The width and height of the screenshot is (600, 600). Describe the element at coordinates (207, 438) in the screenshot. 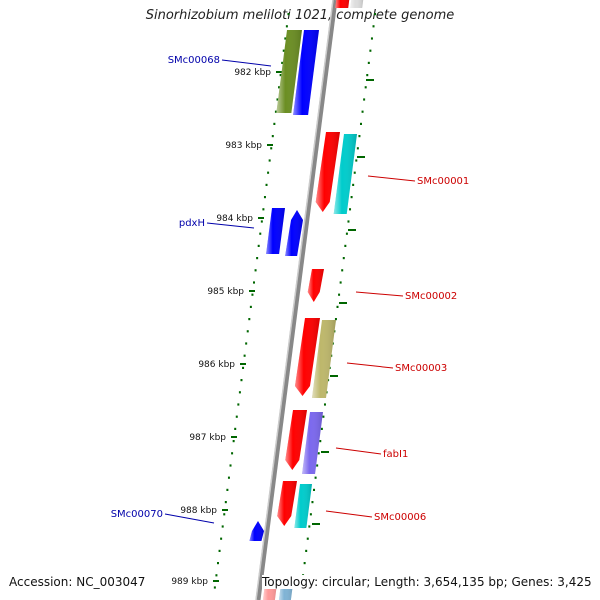

I see `tick-label: 987 kbp` at that location.